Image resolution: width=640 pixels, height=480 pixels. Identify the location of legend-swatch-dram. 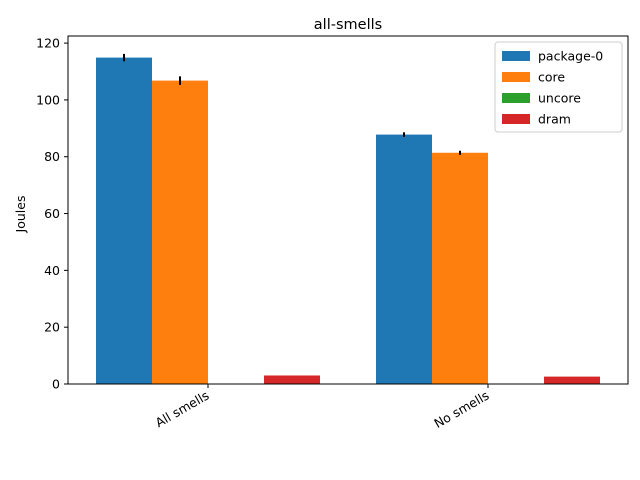
(516, 119).